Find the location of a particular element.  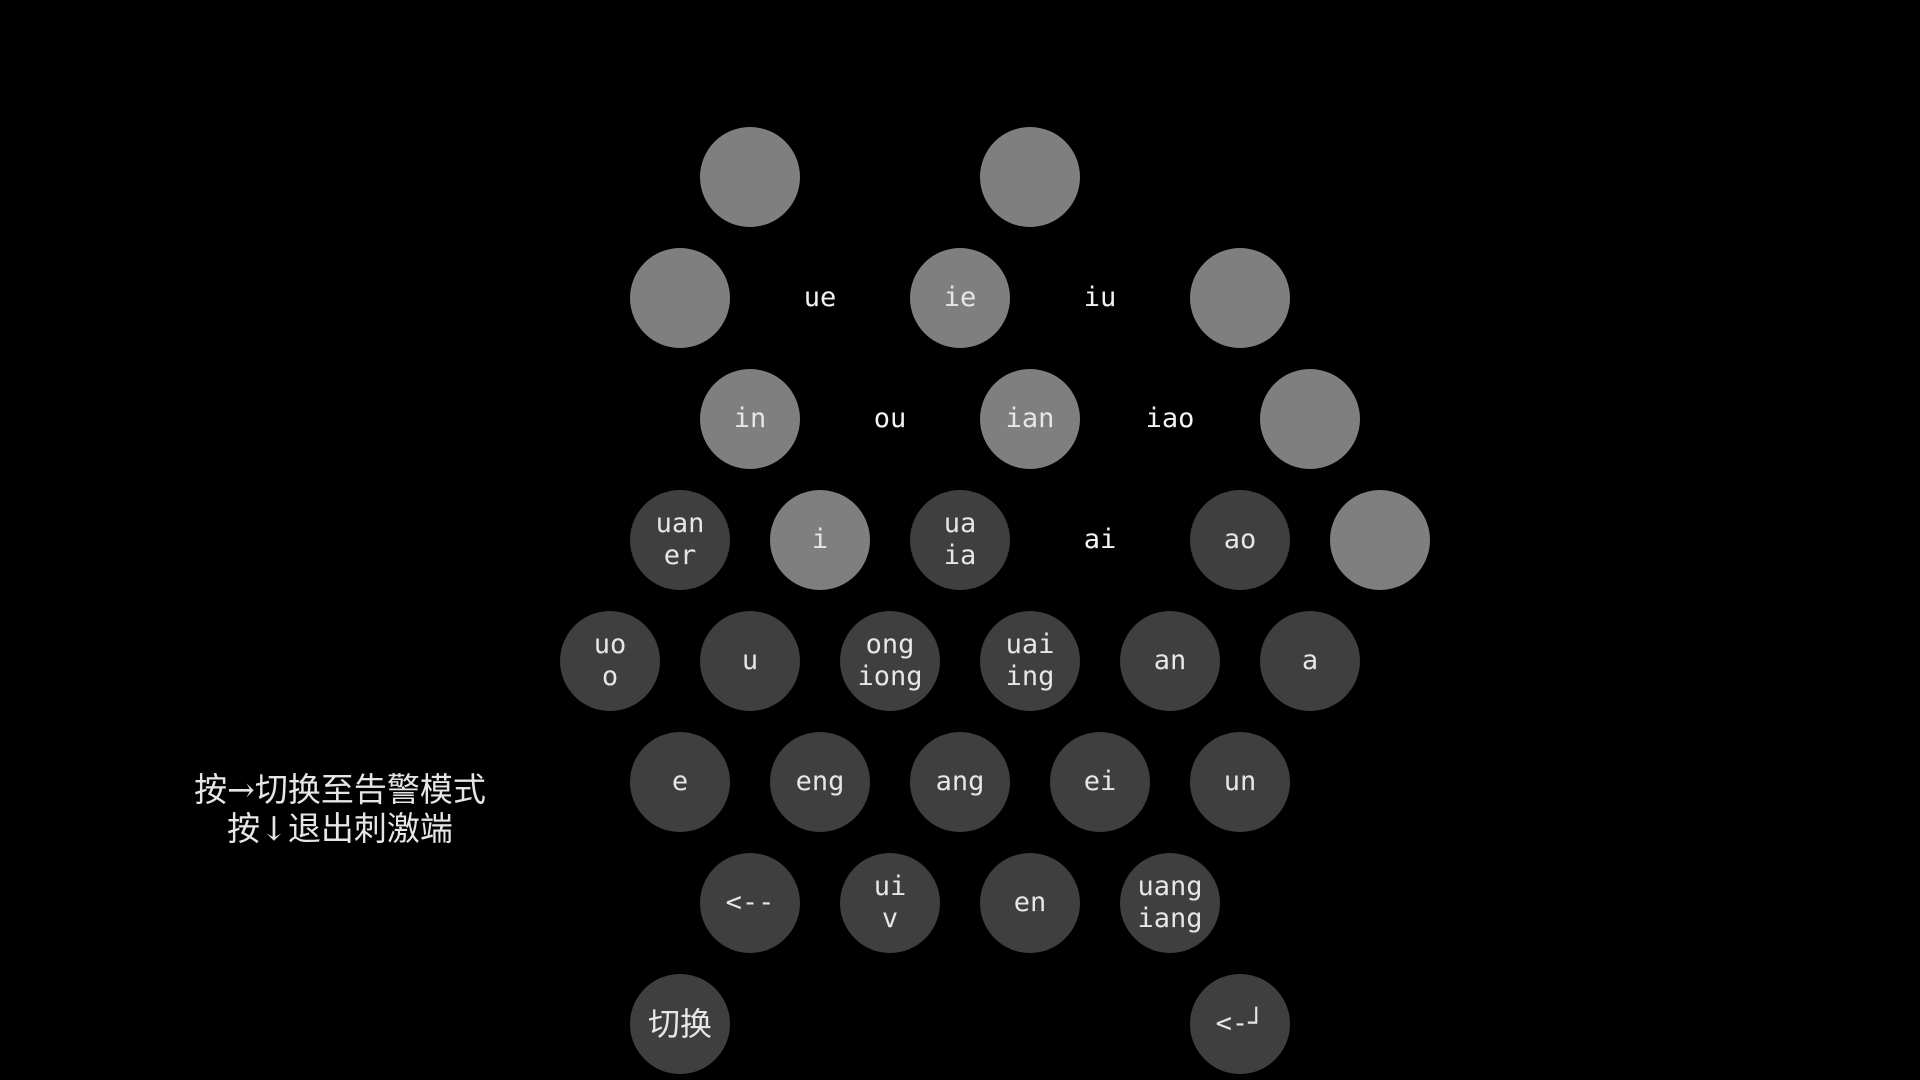

key-label: iu is located at coordinates (1100, 297).